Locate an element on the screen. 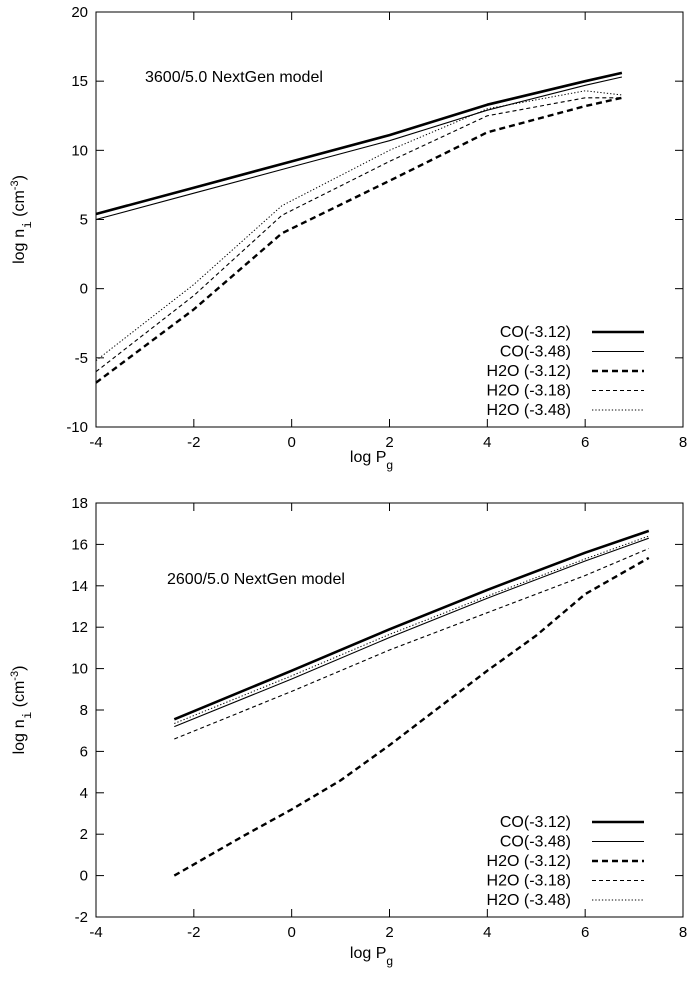 This screenshot has height=982, width=692. y-tick-label: 20 is located at coordinates (79, 12).